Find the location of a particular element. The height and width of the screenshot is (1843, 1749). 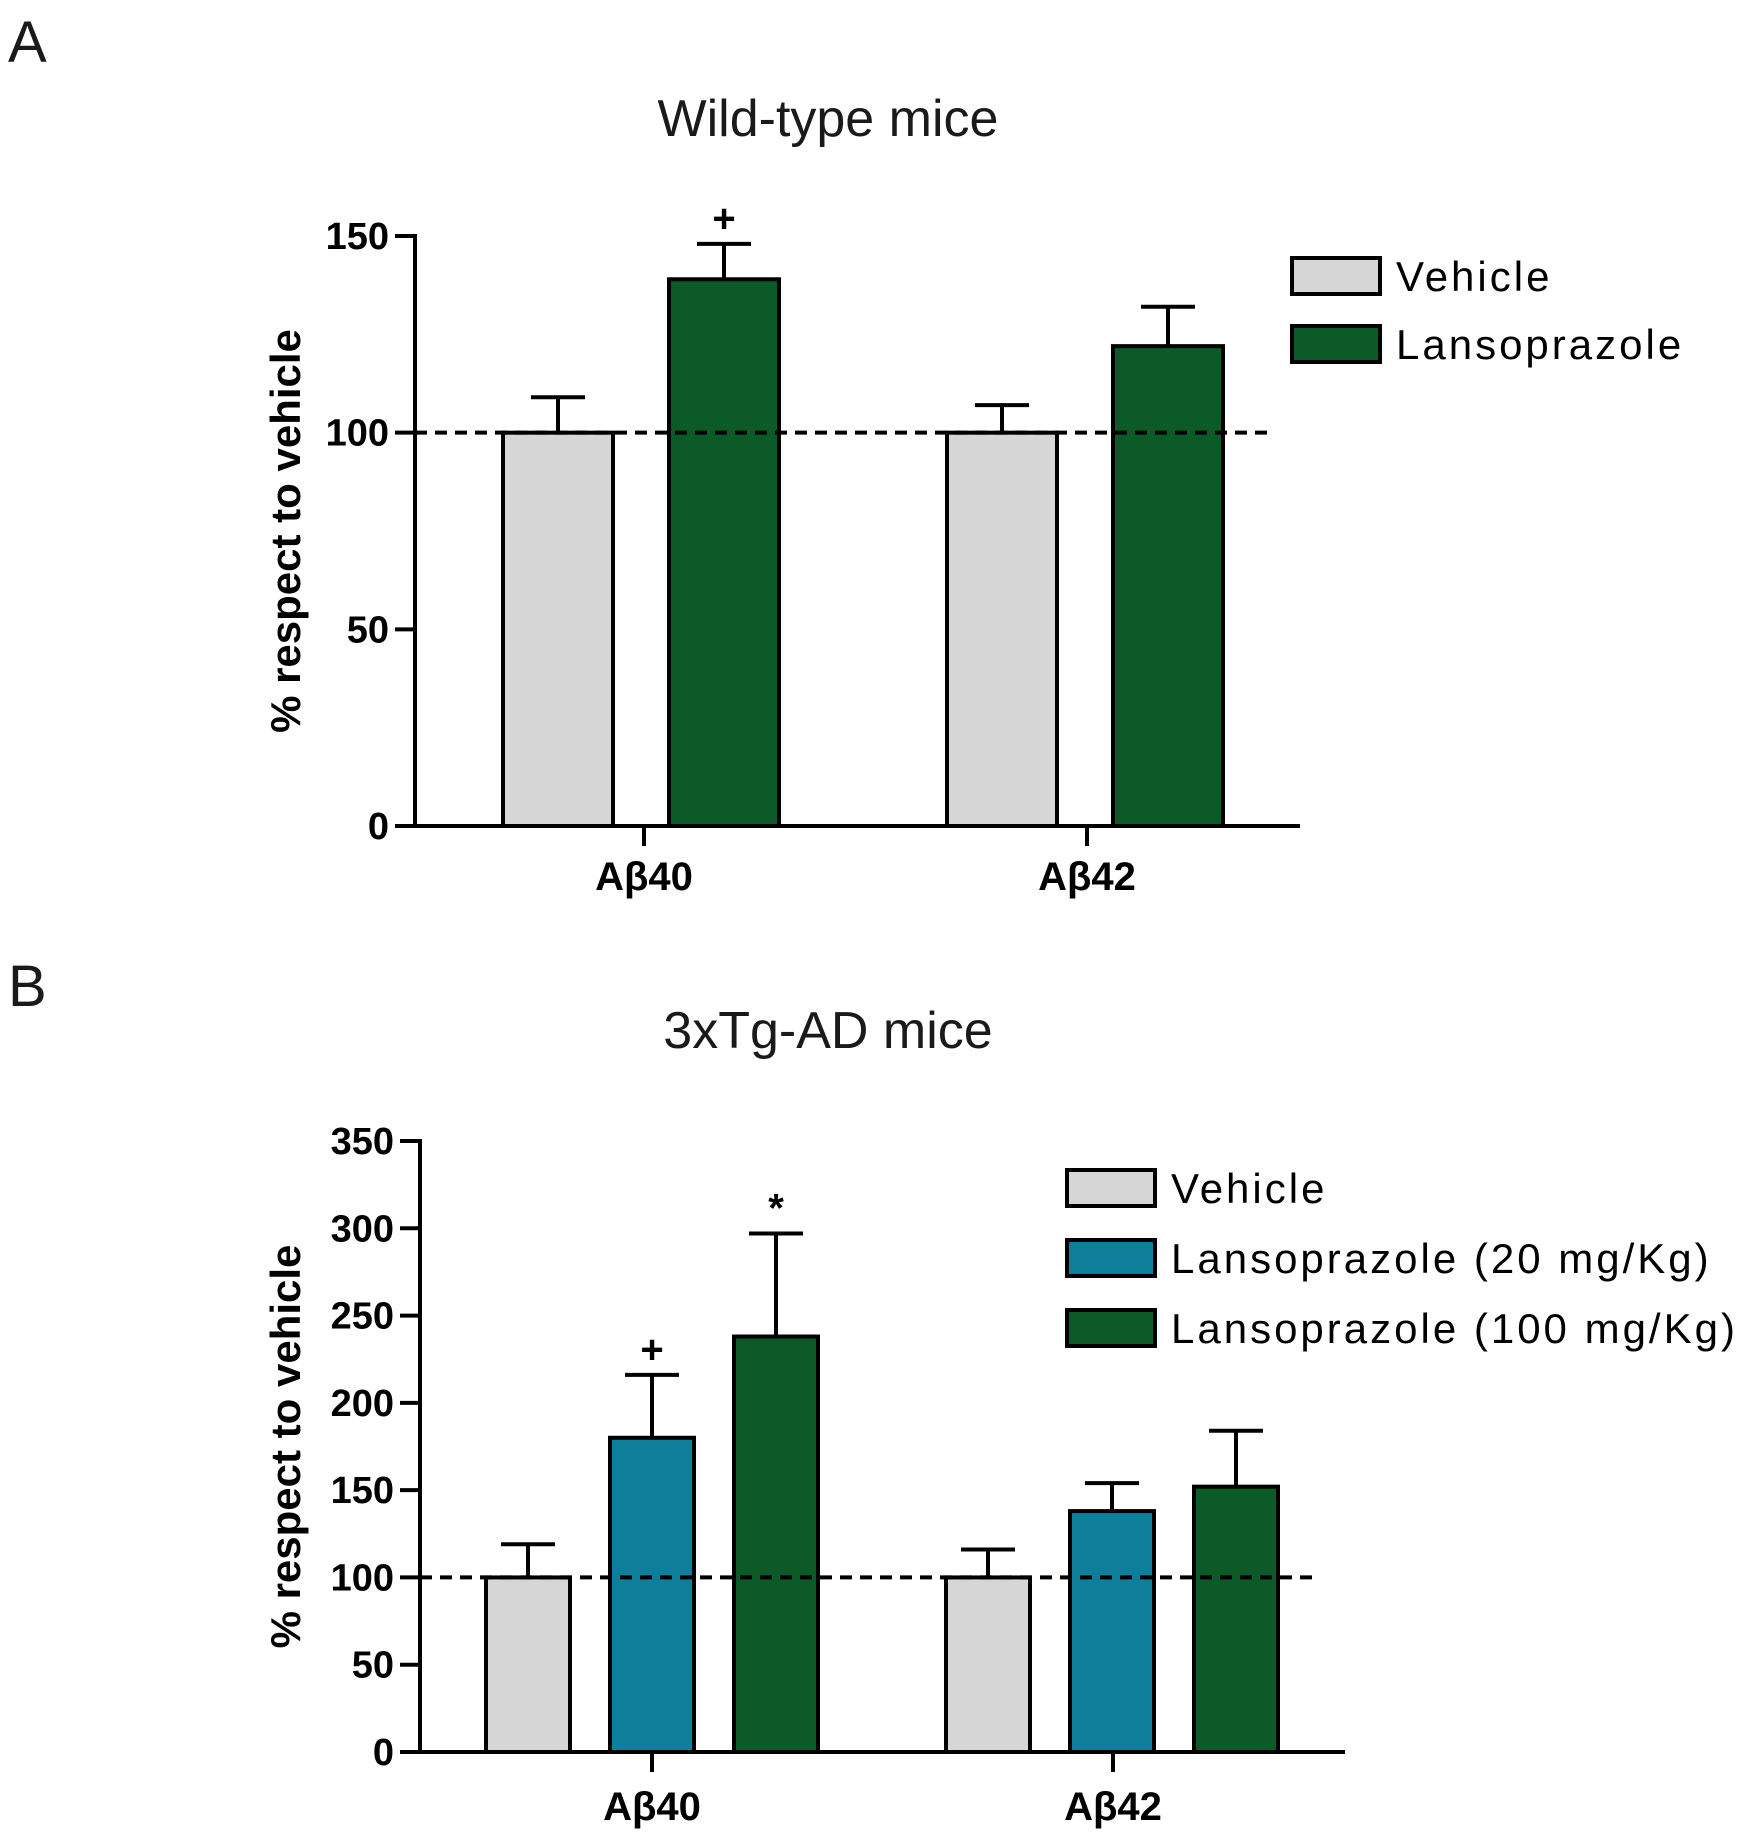

y-tick-label: 300 is located at coordinates (362, 1229).